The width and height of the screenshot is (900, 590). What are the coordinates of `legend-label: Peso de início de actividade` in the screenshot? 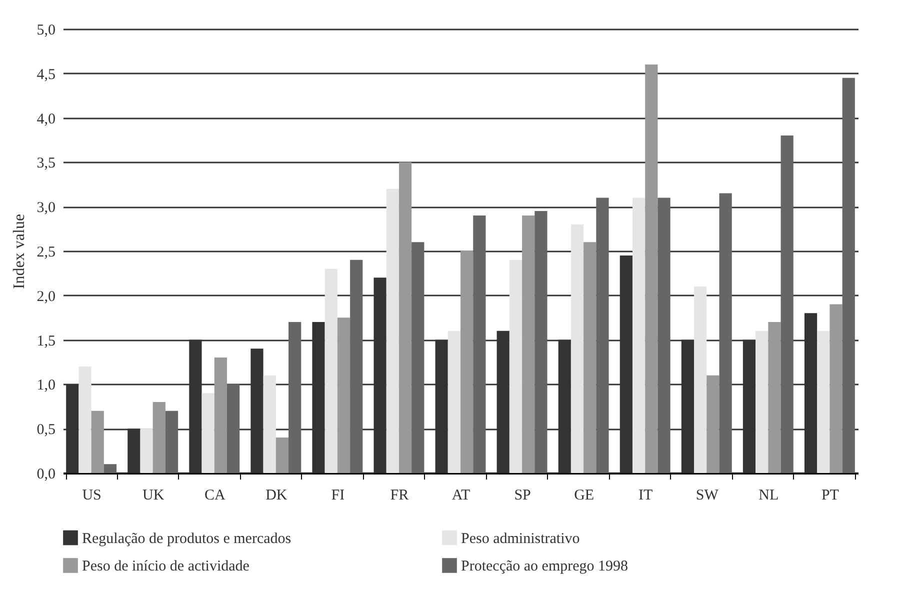 It's located at (166, 566).